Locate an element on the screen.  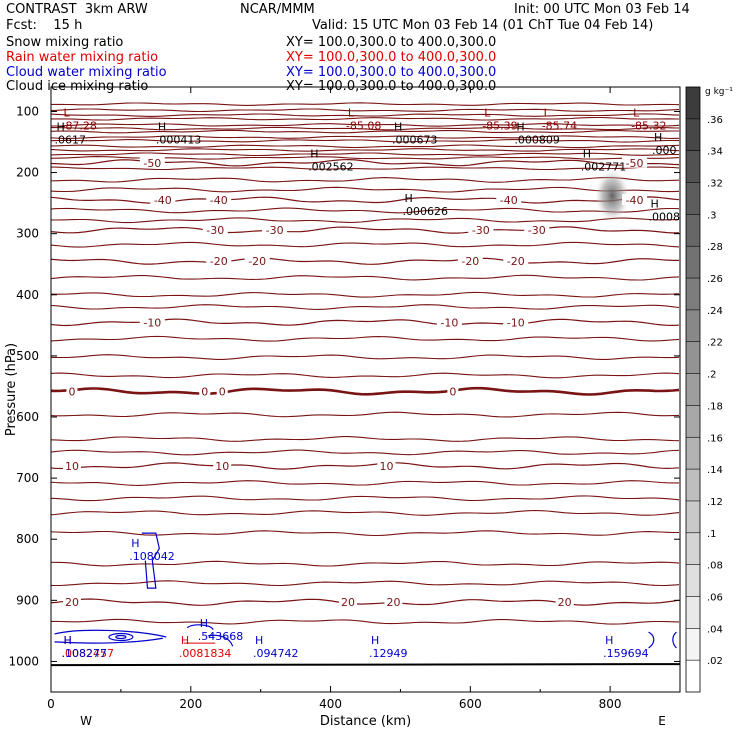
forecast-hour: Fcst: 15 h is located at coordinates (44, 25).